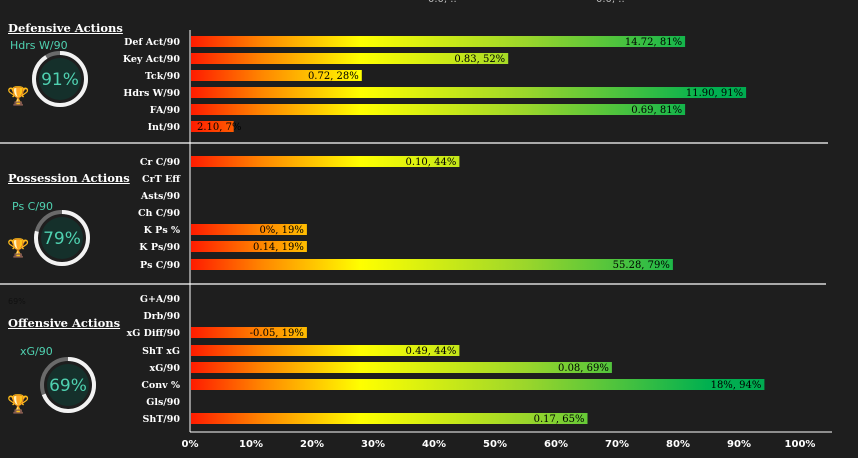  What do you see at coordinates (251, 444) in the screenshot?
I see `x-tick-label: 10%` at bounding box center [251, 444].